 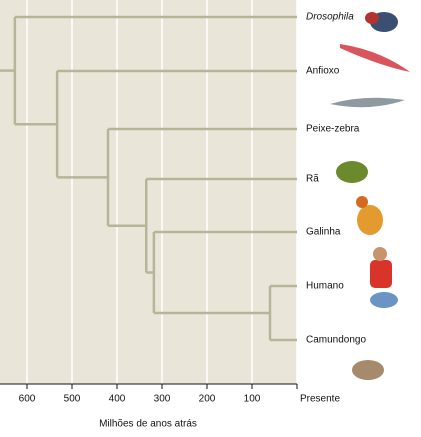 What do you see at coordinates (252, 399) in the screenshot?
I see `tick-label: 100` at bounding box center [252, 399].